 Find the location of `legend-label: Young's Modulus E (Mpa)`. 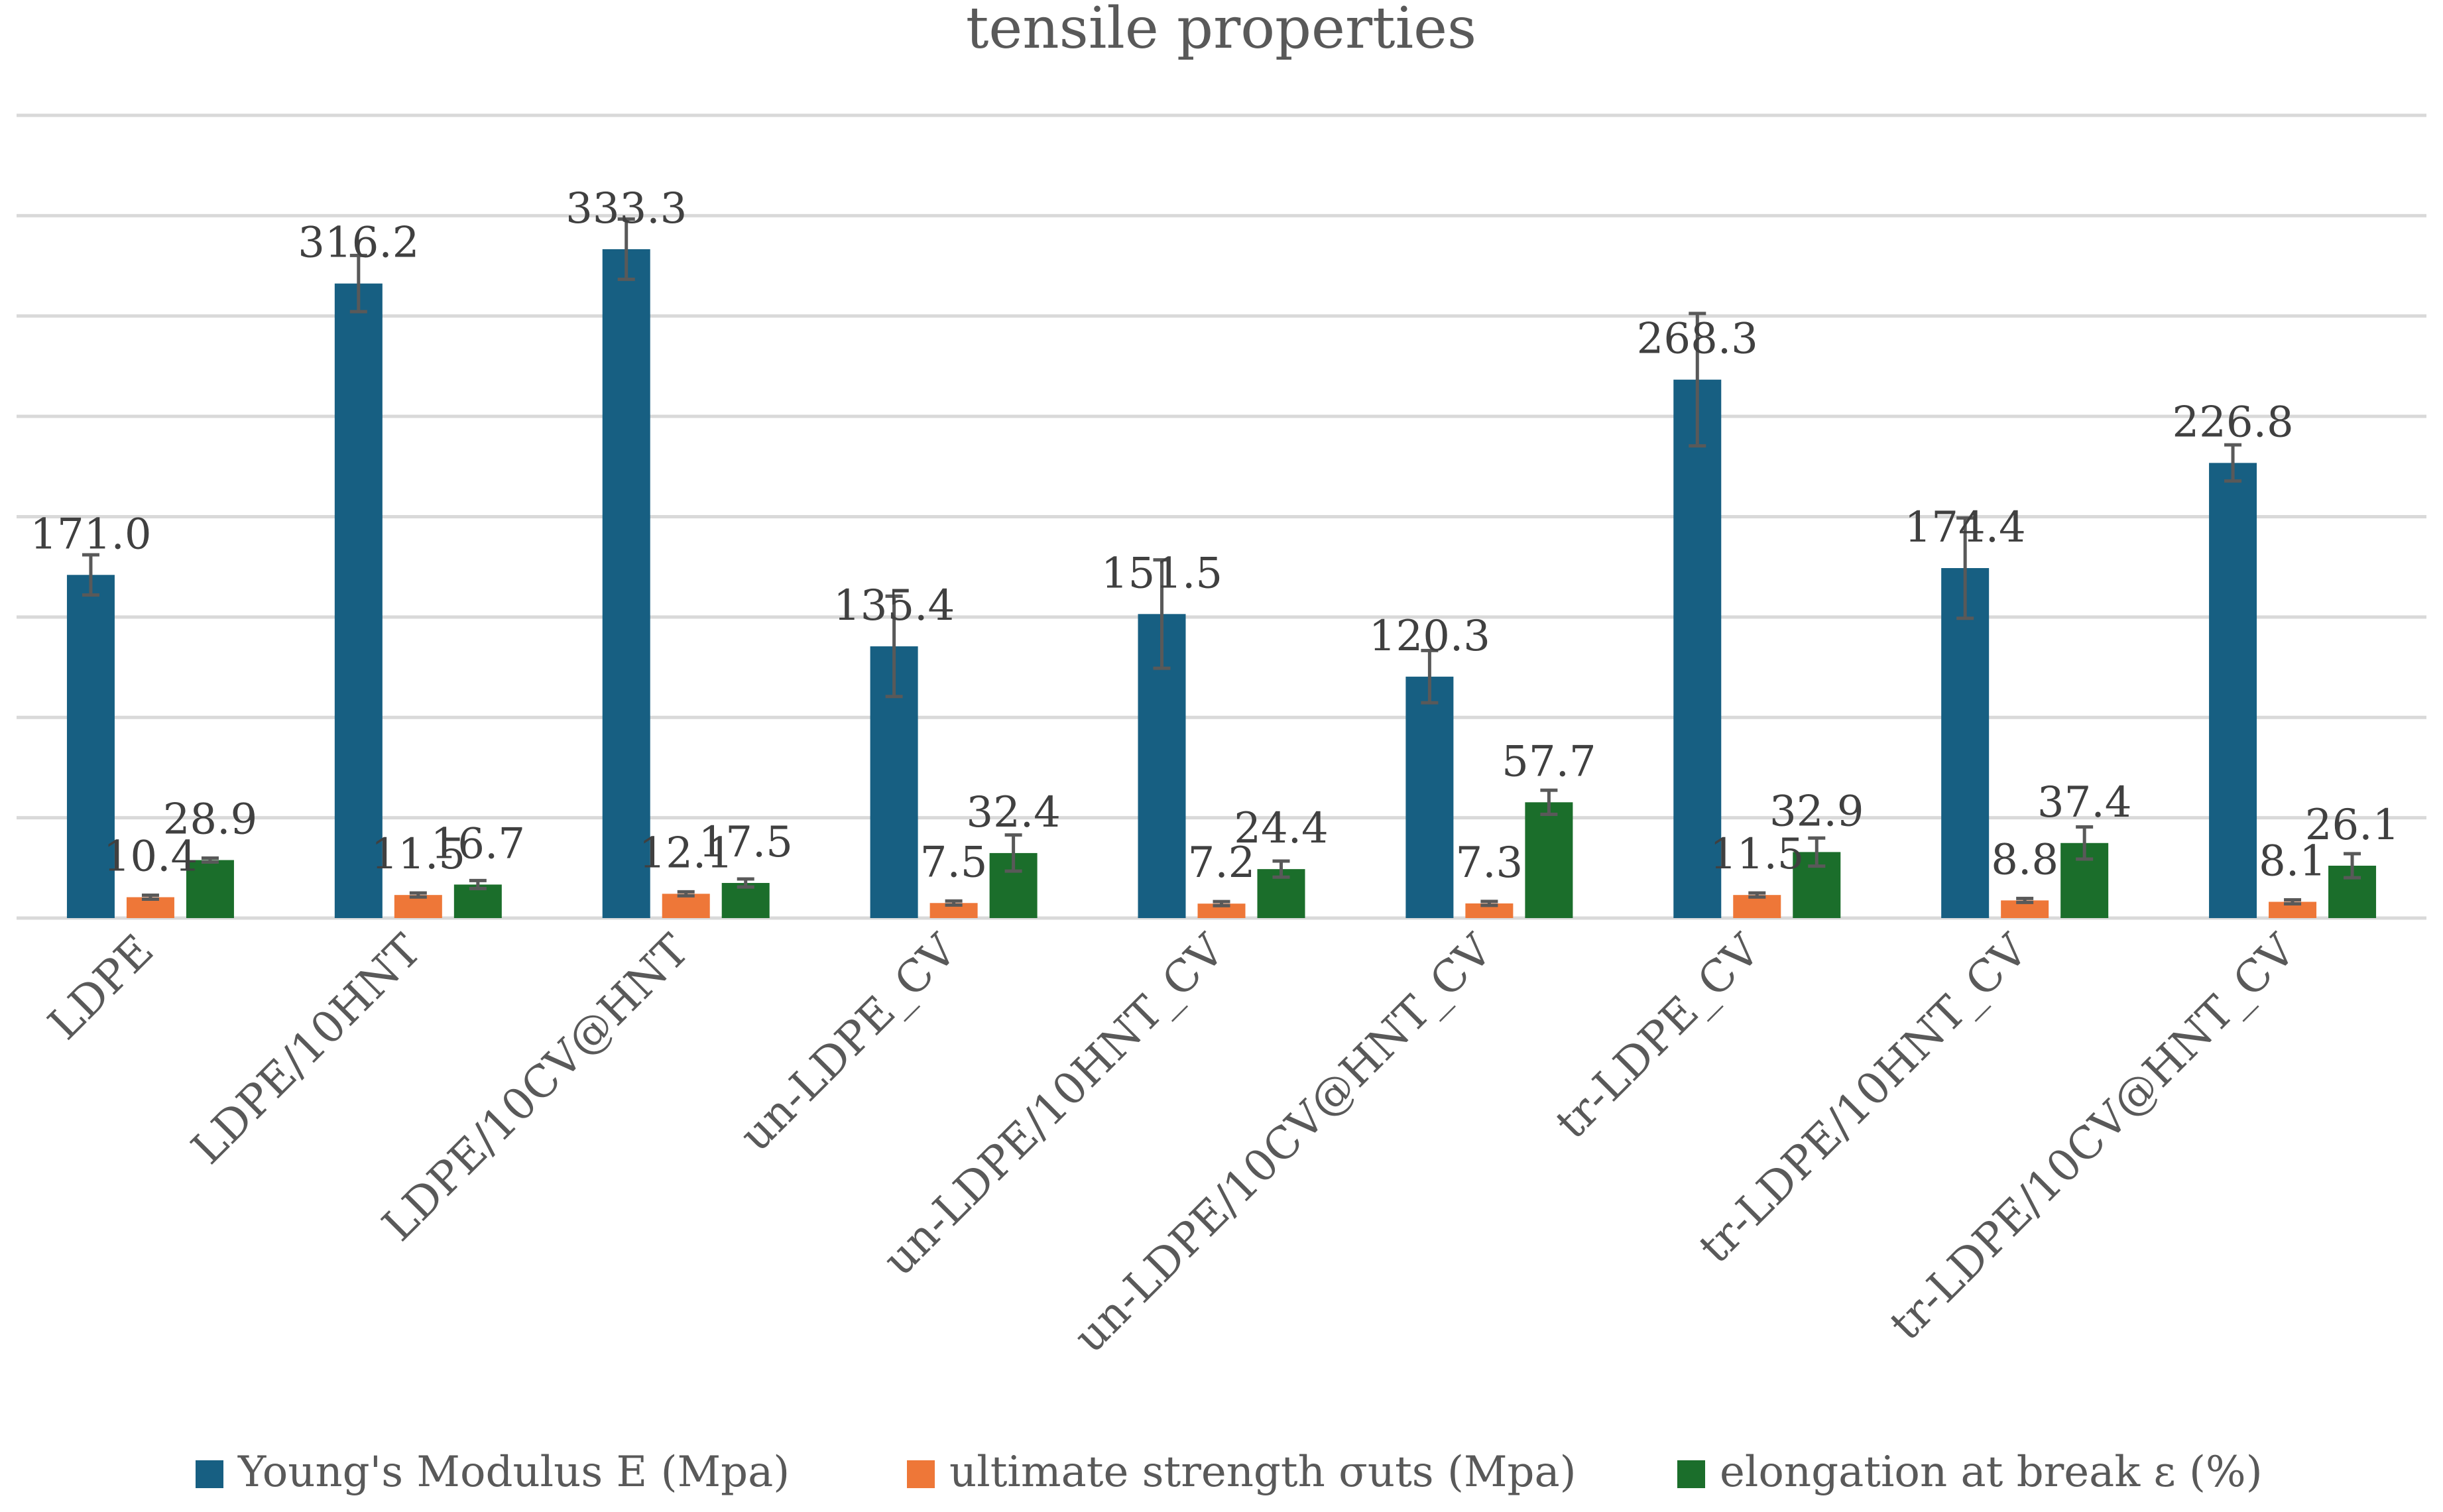

legend-label: Young's Modulus E (Mpa) is located at coordinates (513, 1472).